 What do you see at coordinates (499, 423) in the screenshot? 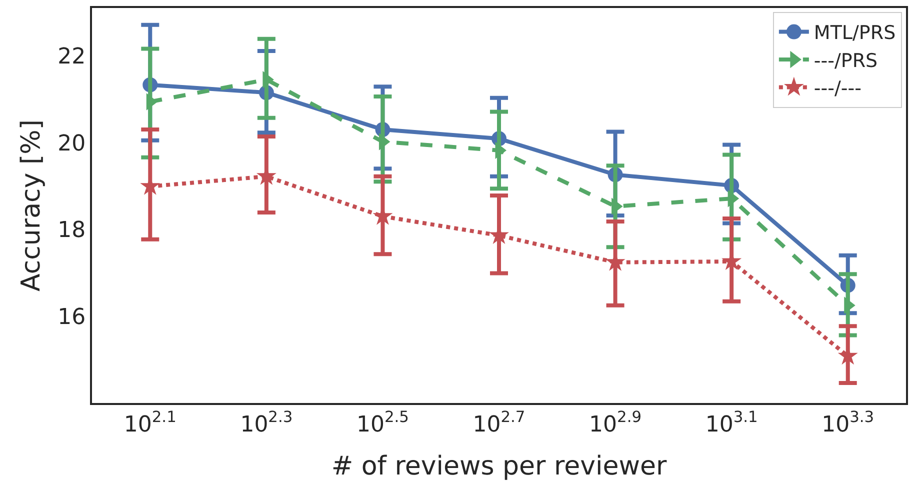
I see `x-tick-label: 10$^{2.7}$` at bounding box center [499, 423].